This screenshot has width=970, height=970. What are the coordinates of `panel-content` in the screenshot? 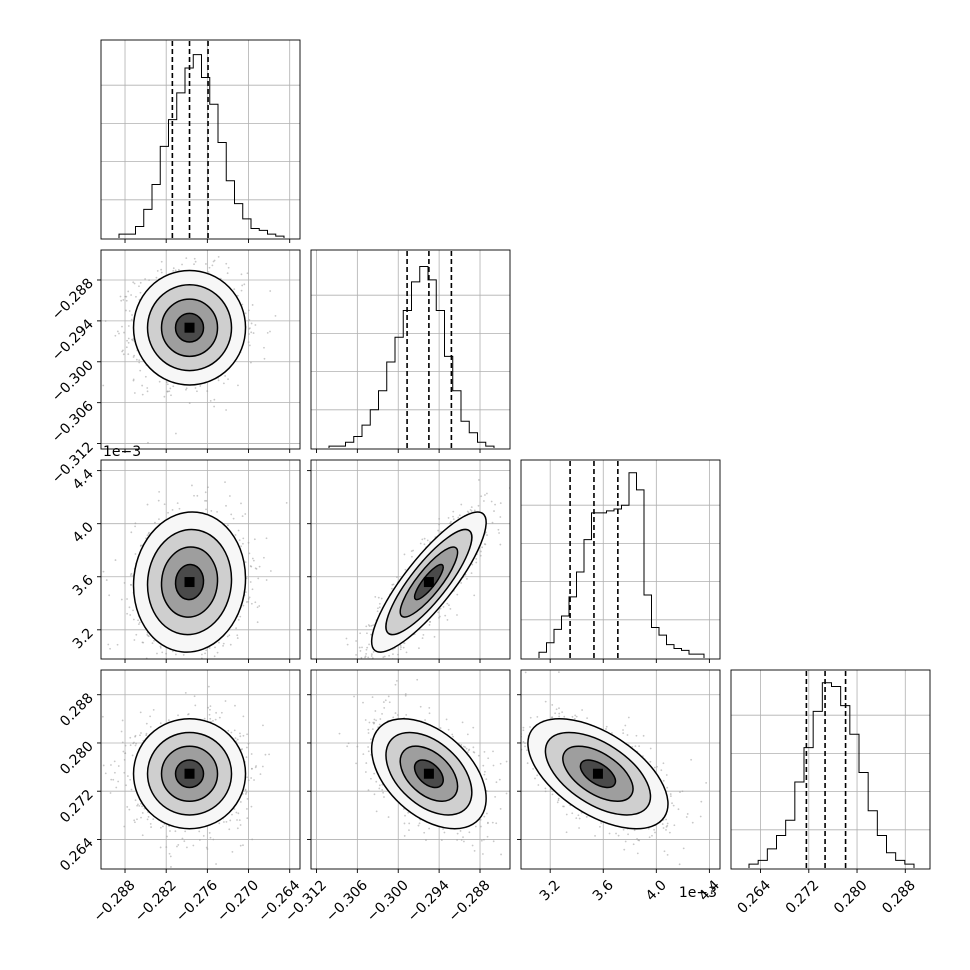 It's located at (427, 587).